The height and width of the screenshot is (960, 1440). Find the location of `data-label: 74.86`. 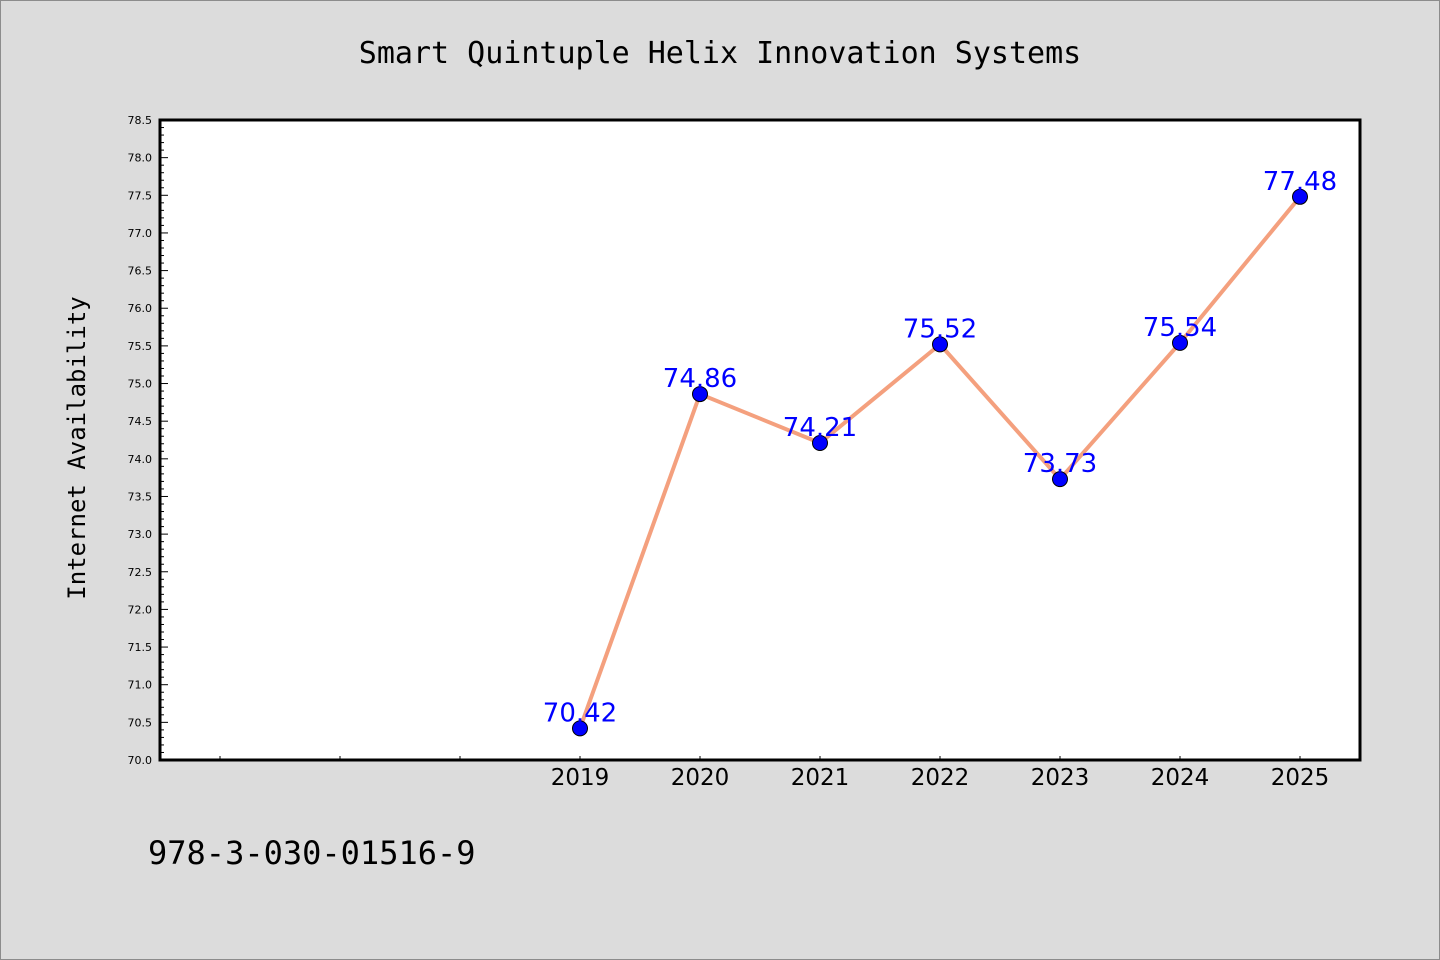

data-label: 74.86 is located at coordinates (700, 379).